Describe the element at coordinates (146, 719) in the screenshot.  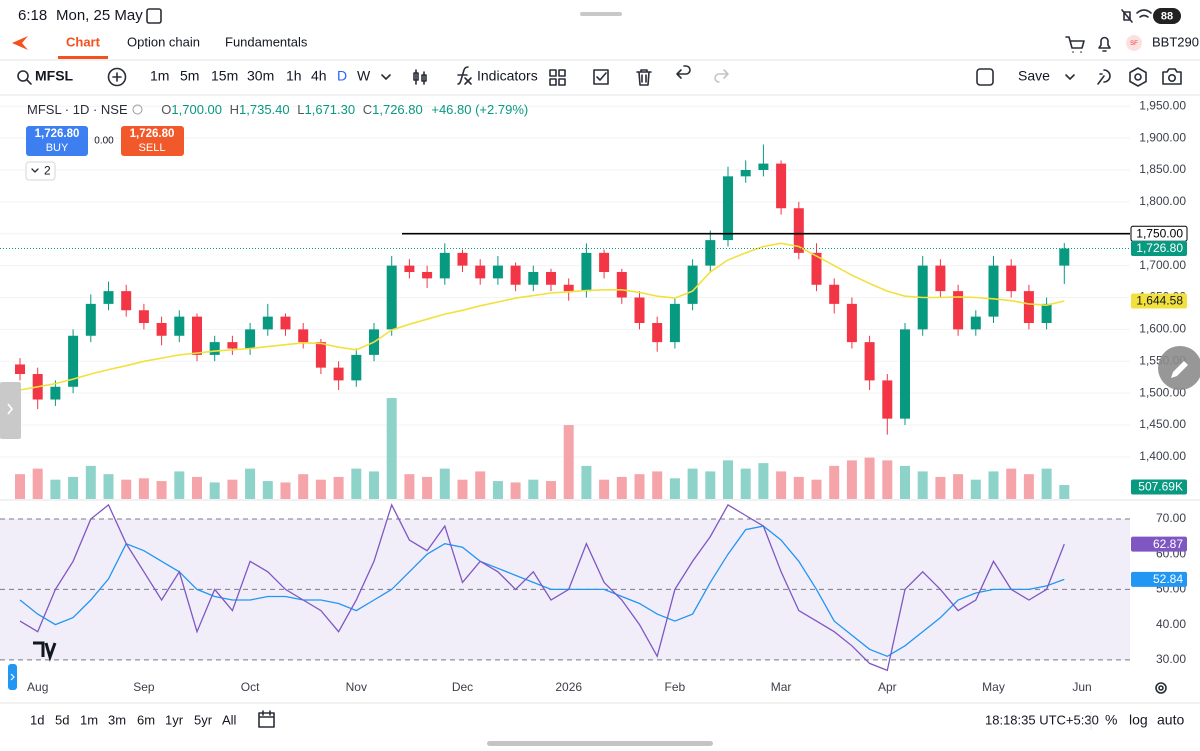
I see `range-button: 6m` at that location.